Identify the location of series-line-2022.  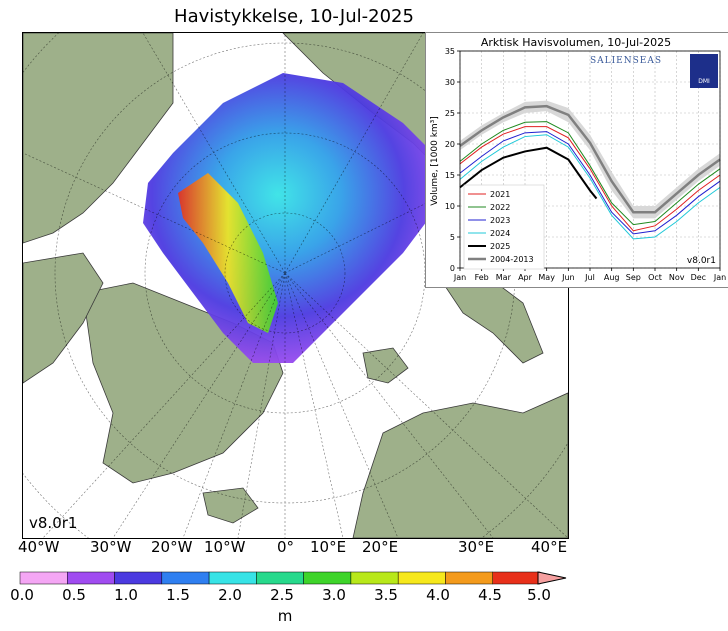
(590, 173).